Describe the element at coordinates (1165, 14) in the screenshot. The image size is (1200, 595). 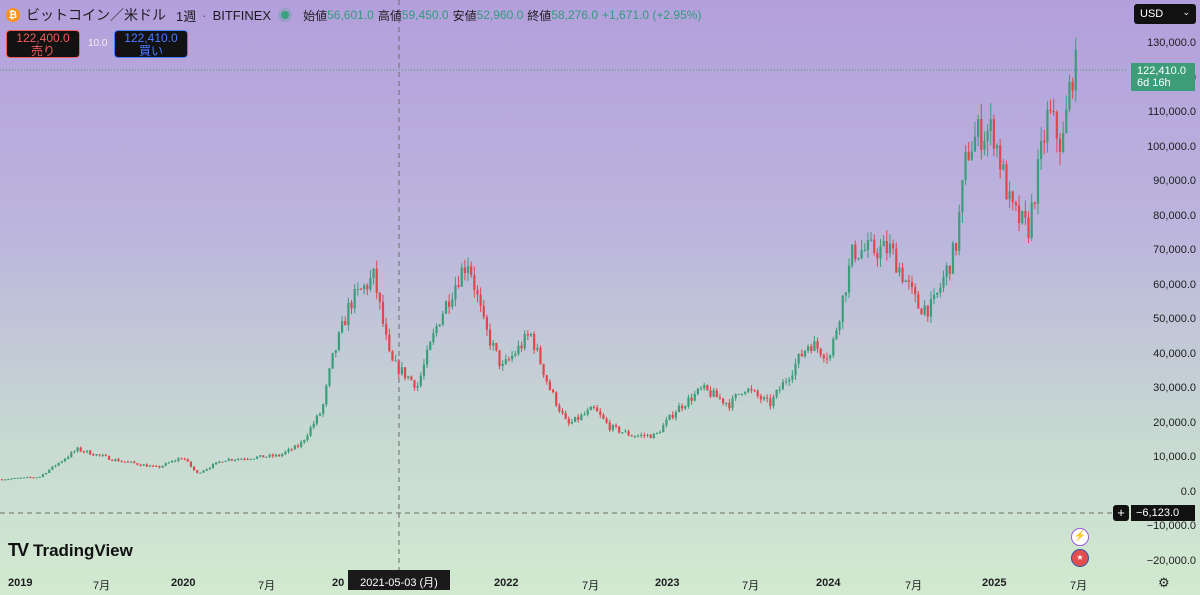
I see `currency-select: USD ⌄` at that location.